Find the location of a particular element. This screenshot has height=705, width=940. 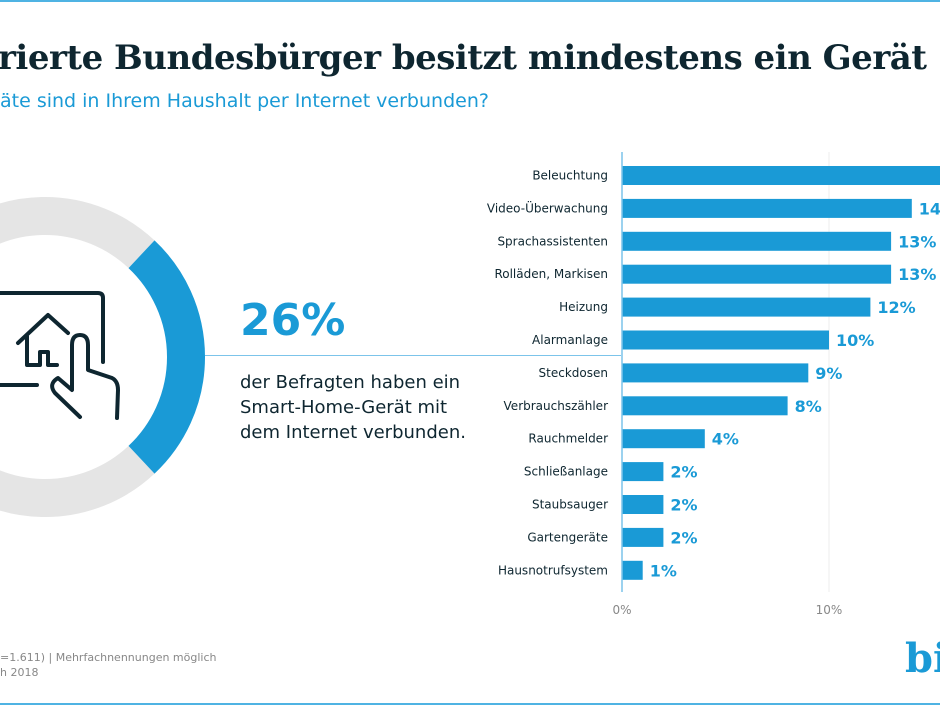

donut-chart is located at coordinates (102, 357).